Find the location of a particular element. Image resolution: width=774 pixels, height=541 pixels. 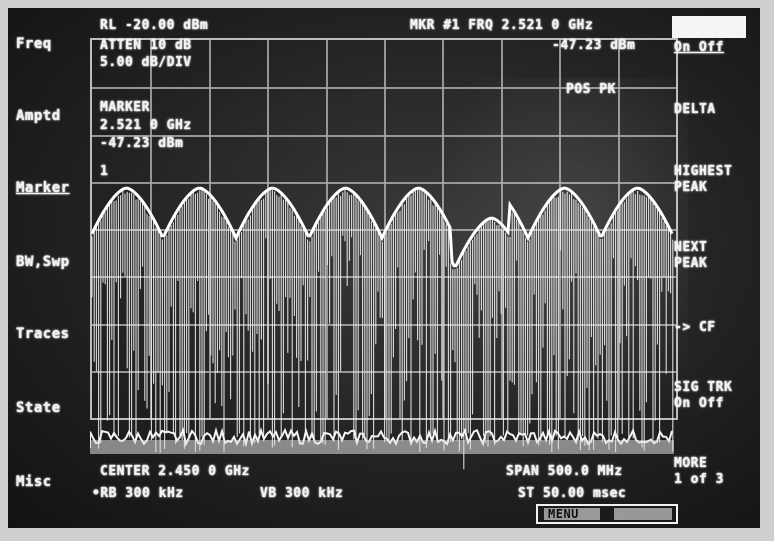

video-bandwidth: VB 300 kHz is located at coordinates (302, 493).